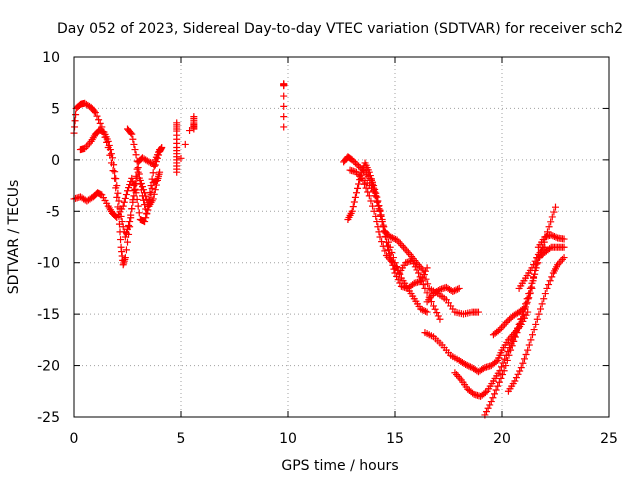 The image size is (640, 480). Describe the element at coordinates (14, 237) in the screenshot. I see `y-axis-label: SDTVAR / TECUs` at that location.